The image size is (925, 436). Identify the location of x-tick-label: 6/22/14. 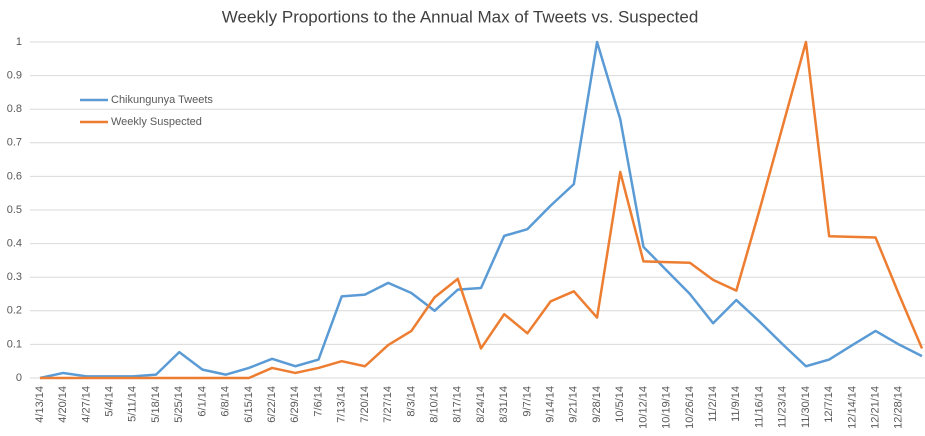
(272, 404).